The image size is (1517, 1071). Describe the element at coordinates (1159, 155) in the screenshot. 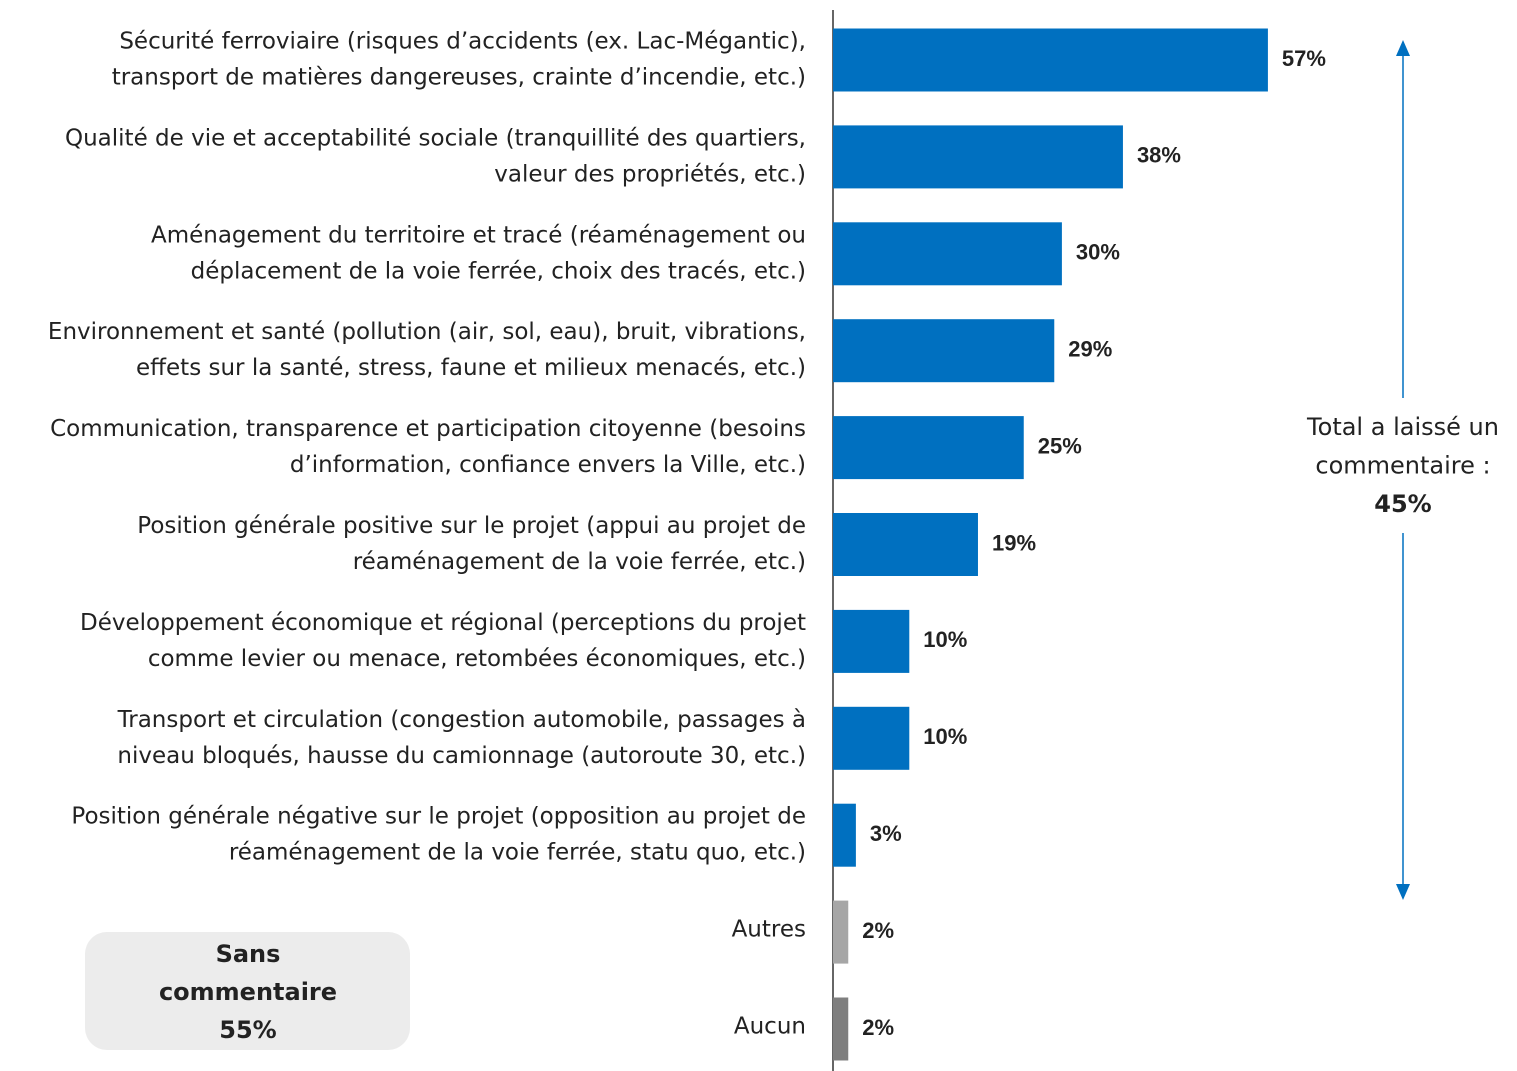

I see `value-label: 38%` at that location.